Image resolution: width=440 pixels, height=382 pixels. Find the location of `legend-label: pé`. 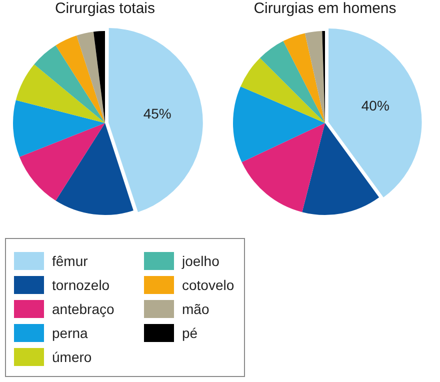

legend-label: pé is located at coordinates (190, 333).